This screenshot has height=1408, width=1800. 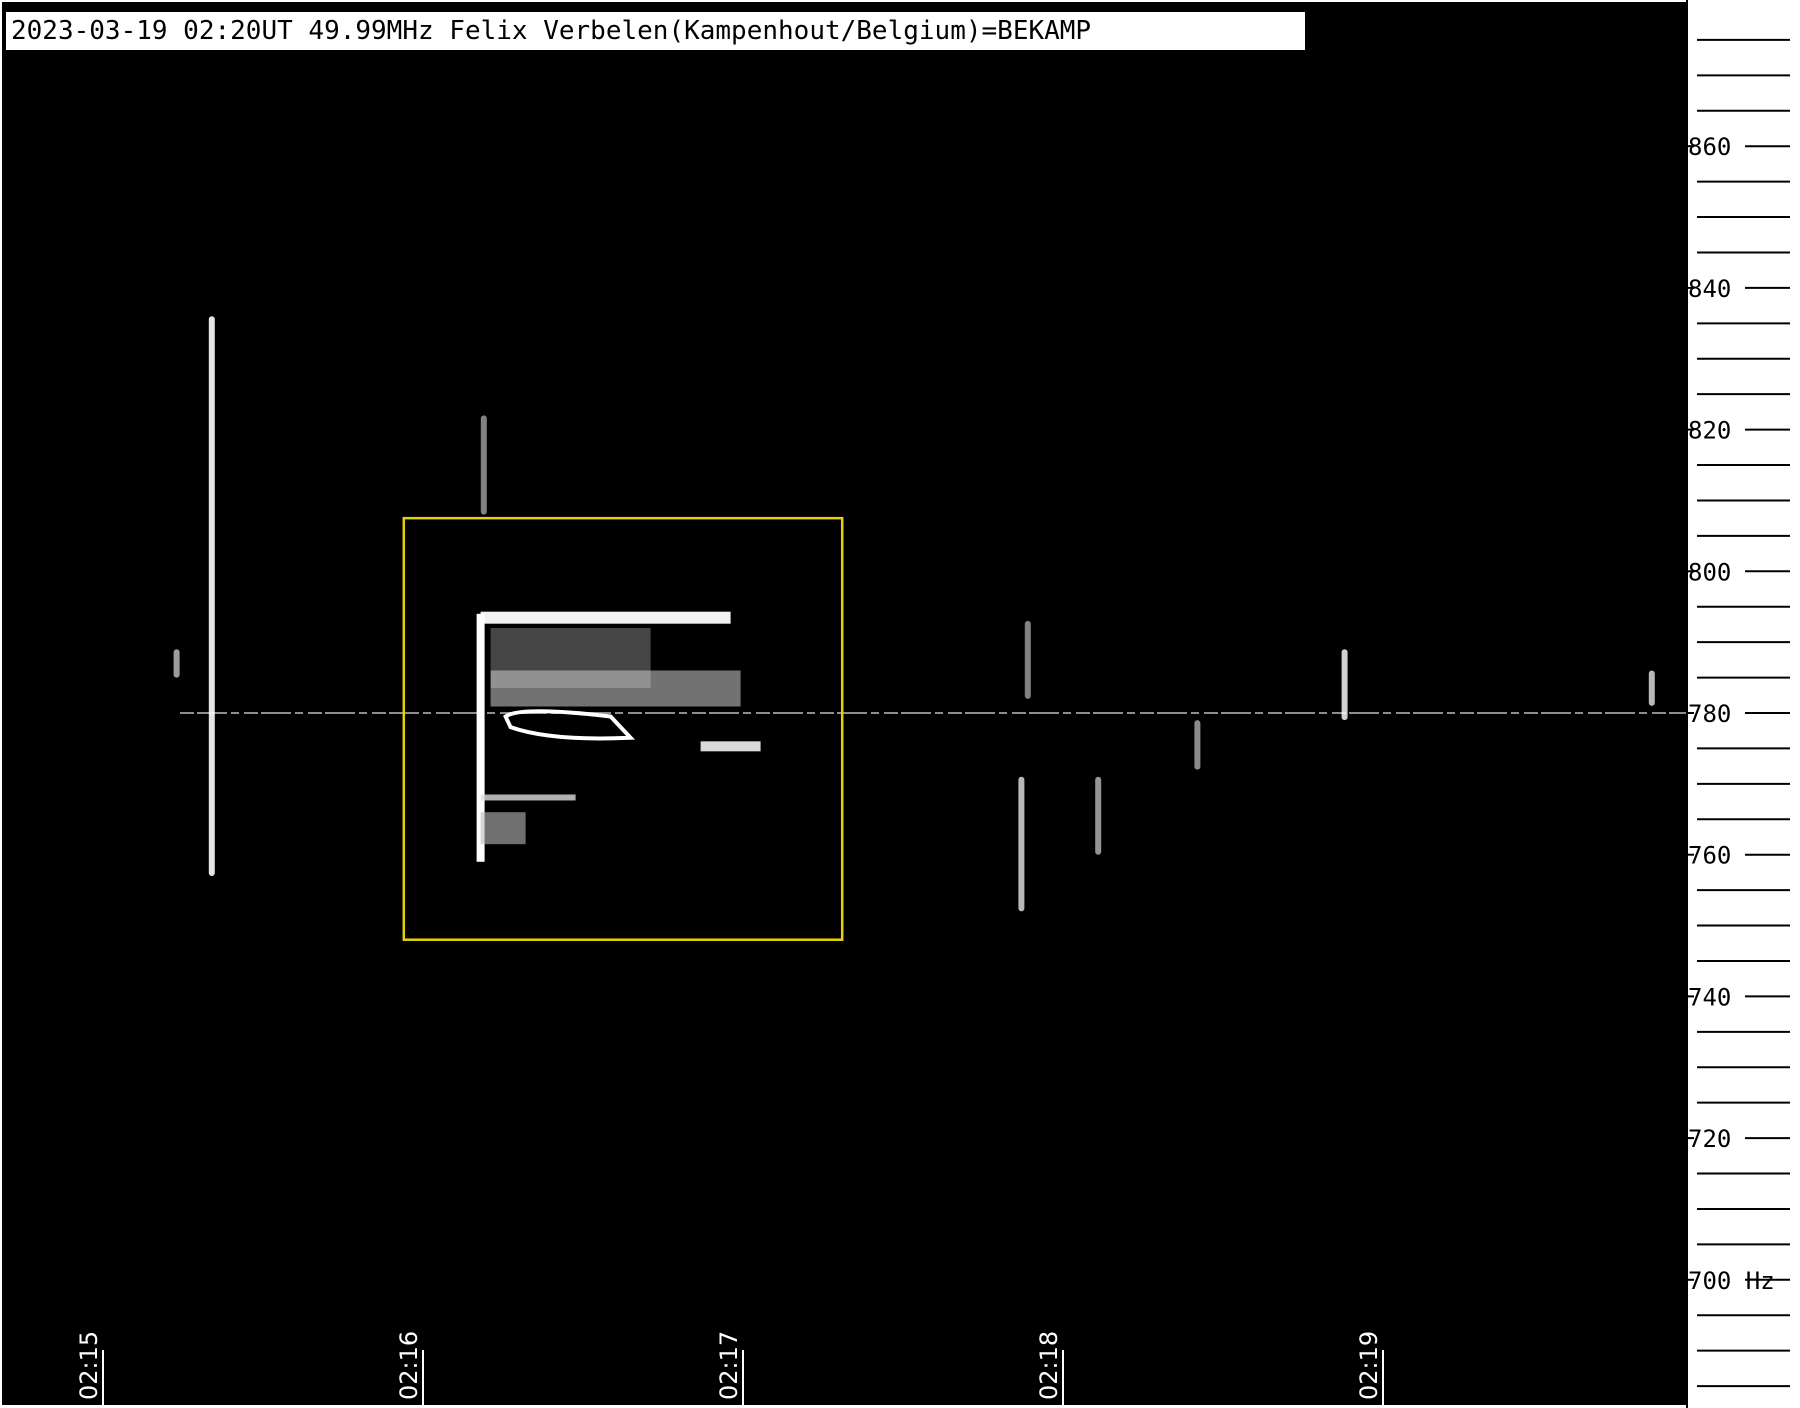 What do you see at coordinates (1709, 431) in the screenshot?
I see `y-tick-label: 820` at bounding box center [1709, 431].